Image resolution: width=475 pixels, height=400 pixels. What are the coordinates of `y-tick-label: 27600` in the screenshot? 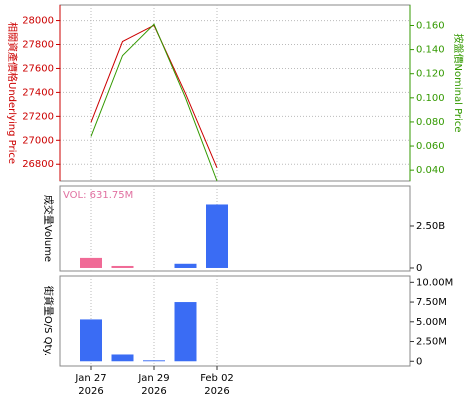 It's located at (38, 68).